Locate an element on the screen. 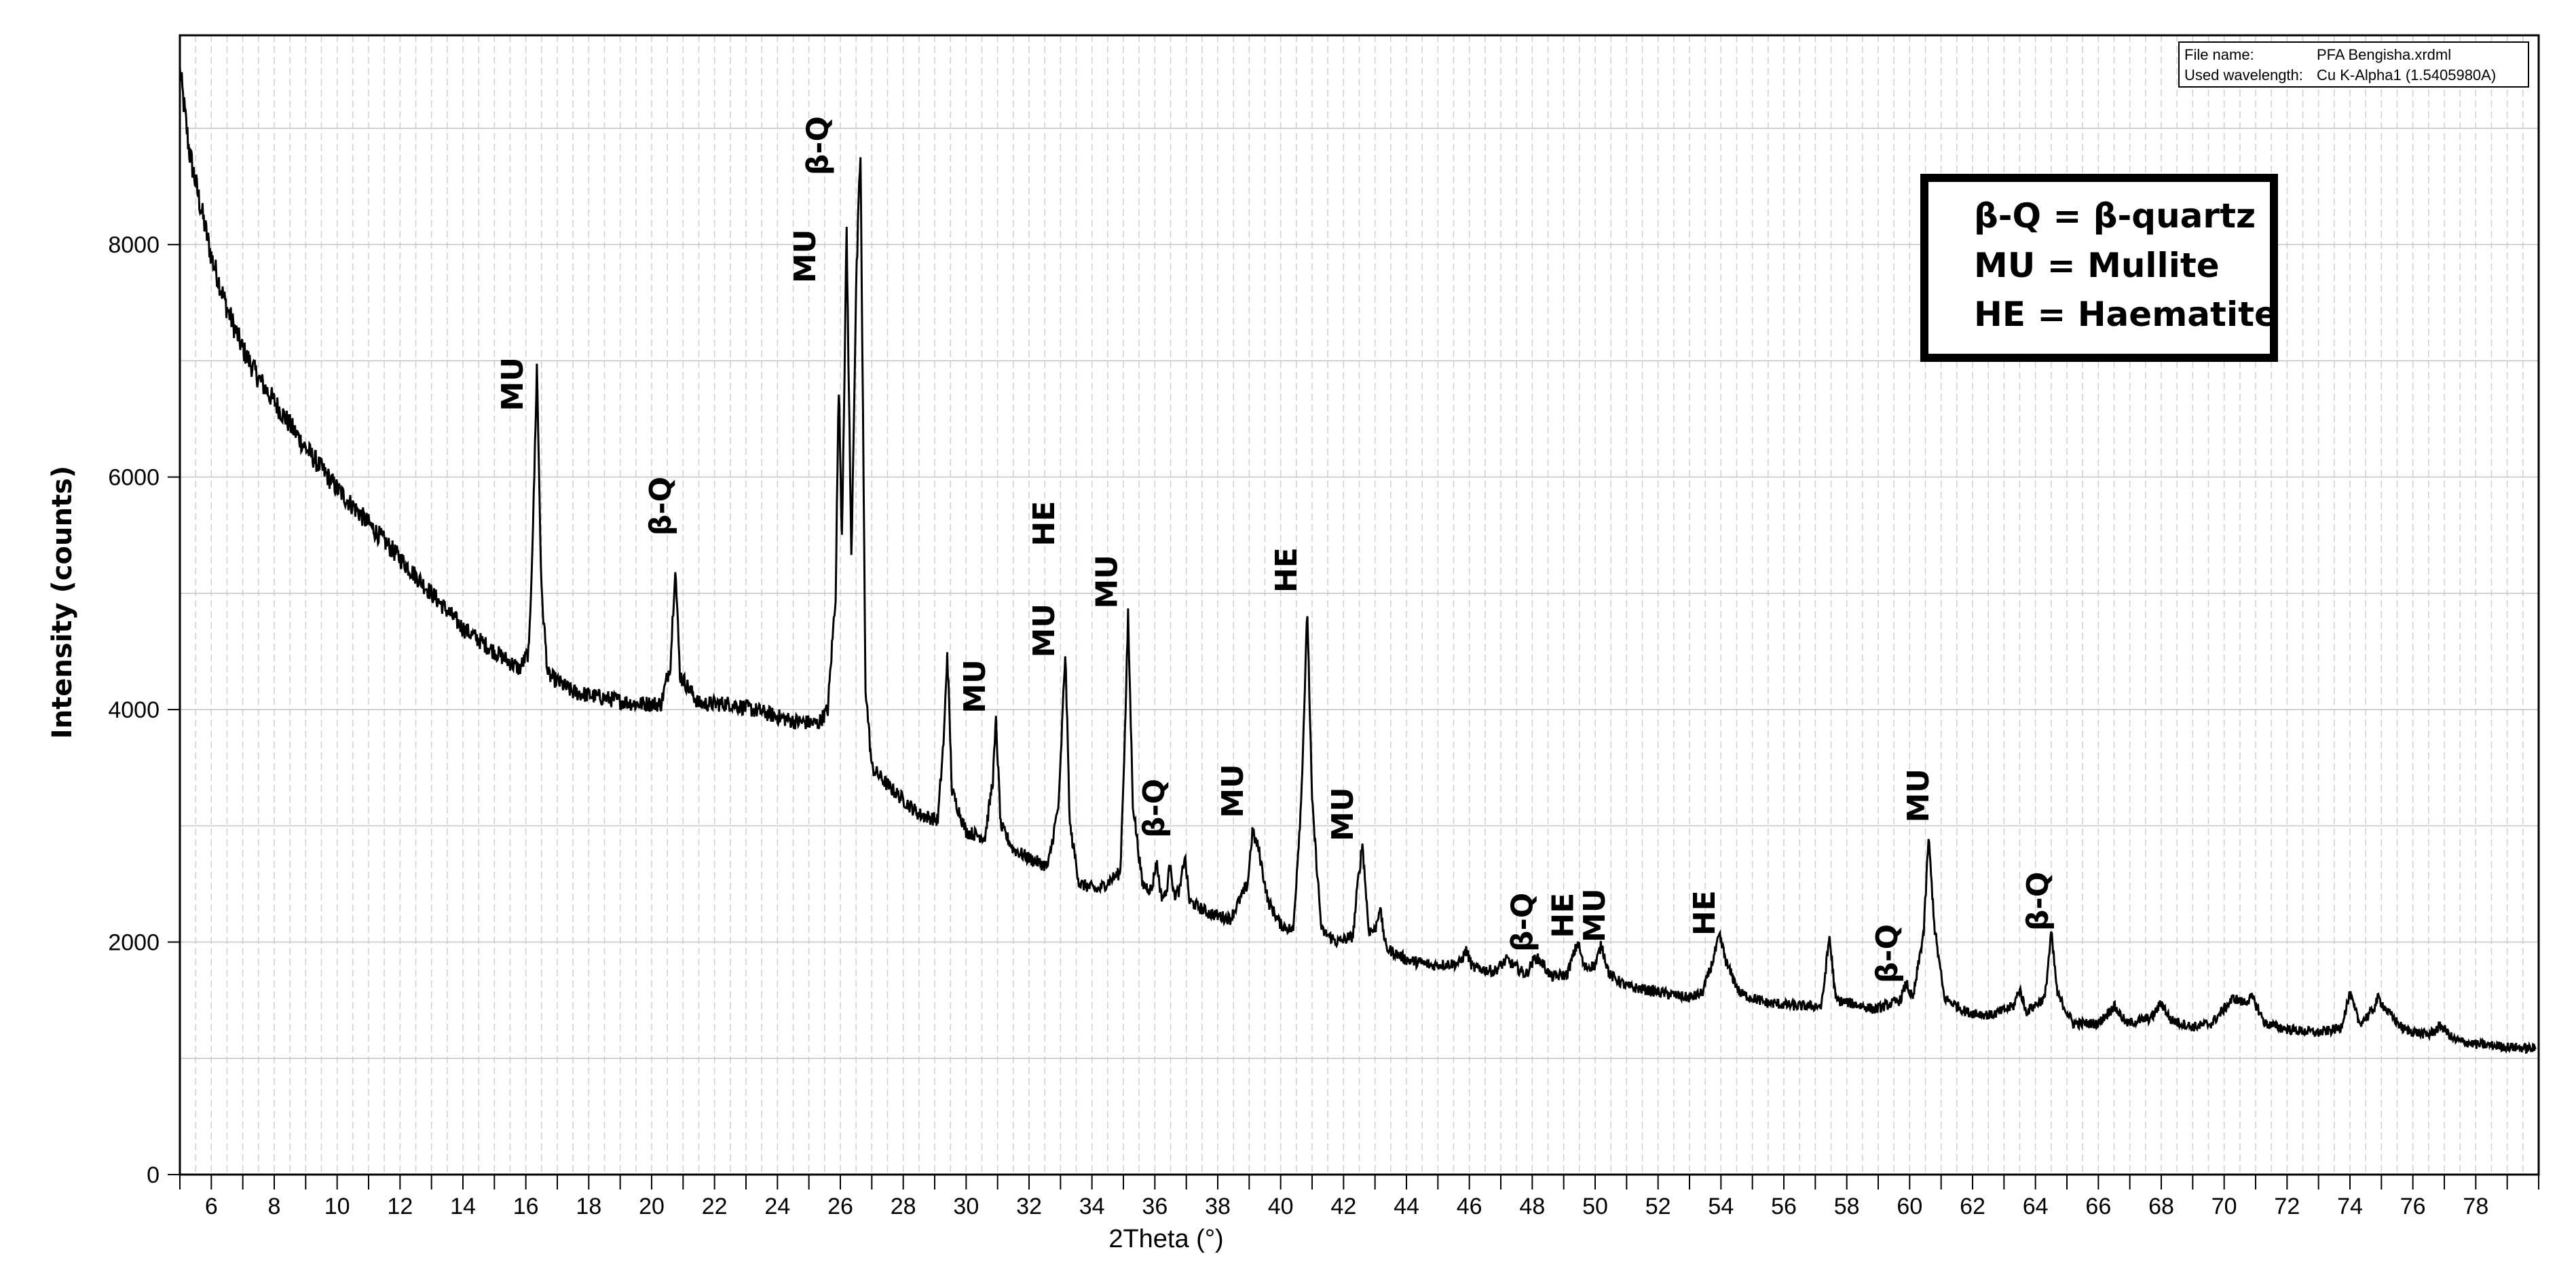 This screenshot has height=1271, width=2576. x-tick-label: 76 is located at coordinates (2413, 1206).